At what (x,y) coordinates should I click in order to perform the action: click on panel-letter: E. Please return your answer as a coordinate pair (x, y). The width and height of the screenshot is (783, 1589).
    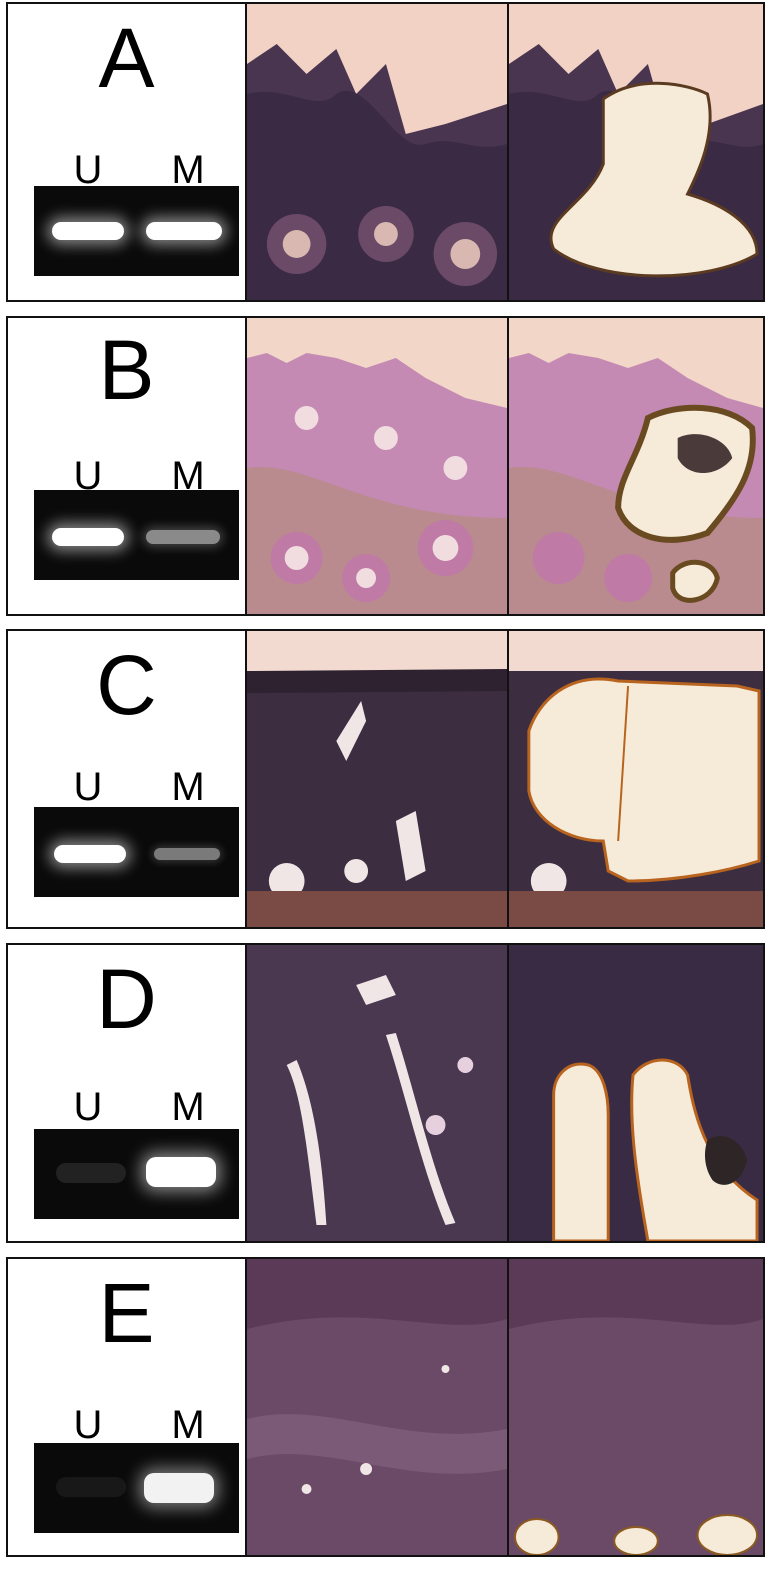
    Looking at the image, I should click on (126, 1313).